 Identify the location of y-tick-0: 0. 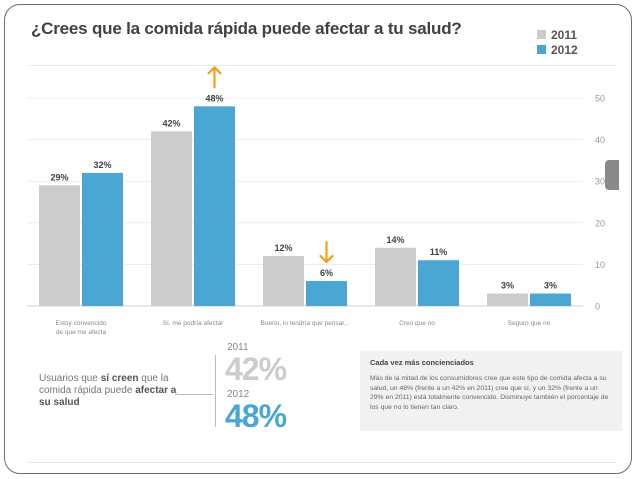
(597, 307).